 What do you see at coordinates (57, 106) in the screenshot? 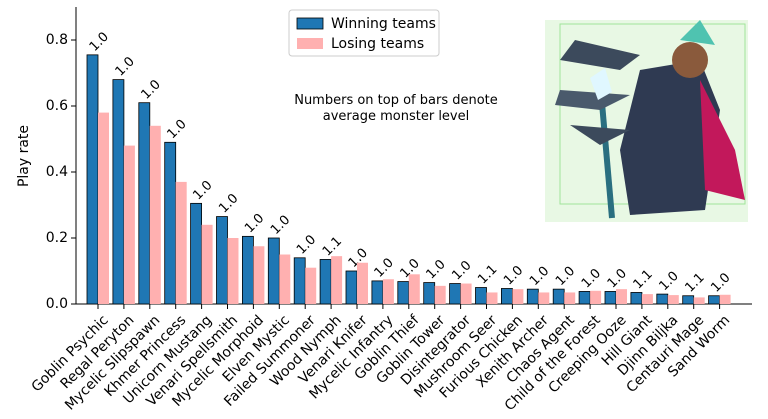
I see `y-tick-label: 0.6` at bounding box center [57, 106].